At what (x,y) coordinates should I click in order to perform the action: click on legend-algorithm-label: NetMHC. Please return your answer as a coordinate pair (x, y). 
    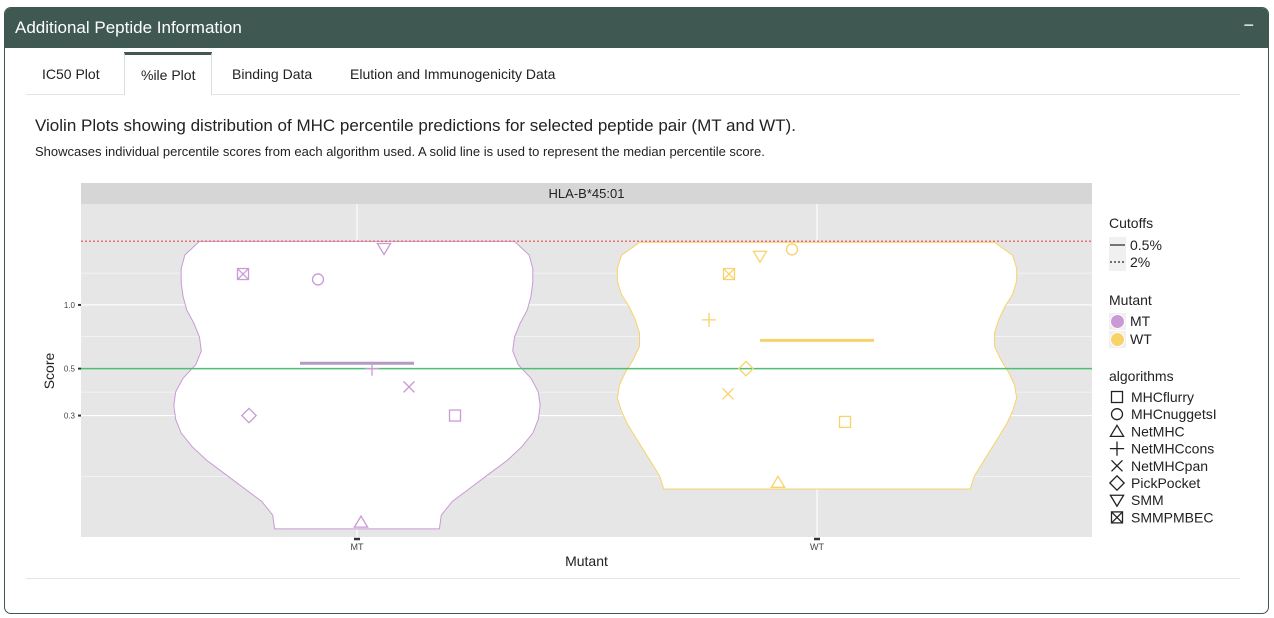
    Looking at the image, I should click on (1158, 431).